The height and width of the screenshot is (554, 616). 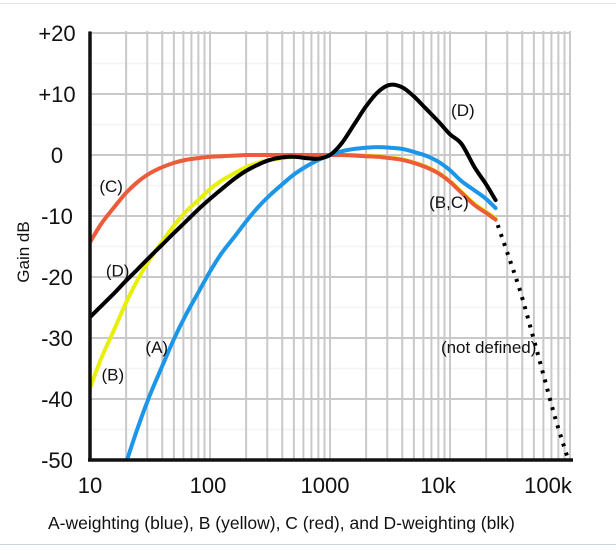 What do you see at coordinates (23, 251) in the screenshot?
I see `y-axis-title: Gain dB` at bounding box center [23, 251].